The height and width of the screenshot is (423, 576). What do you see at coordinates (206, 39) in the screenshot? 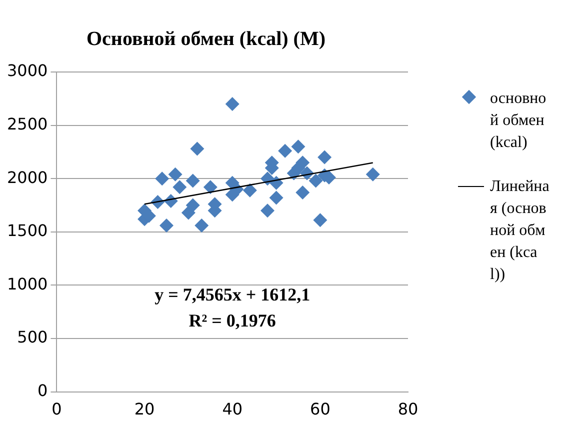
I see `chart-title: Основной обмен (kcal) (M)` at bounding box center [206, 39].